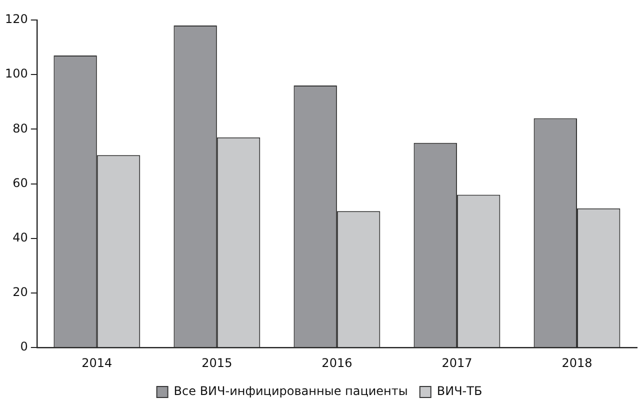  Describe the element at coordinates (16, 19) in the screenshot. I see `y-tick-label: 120` at that location.